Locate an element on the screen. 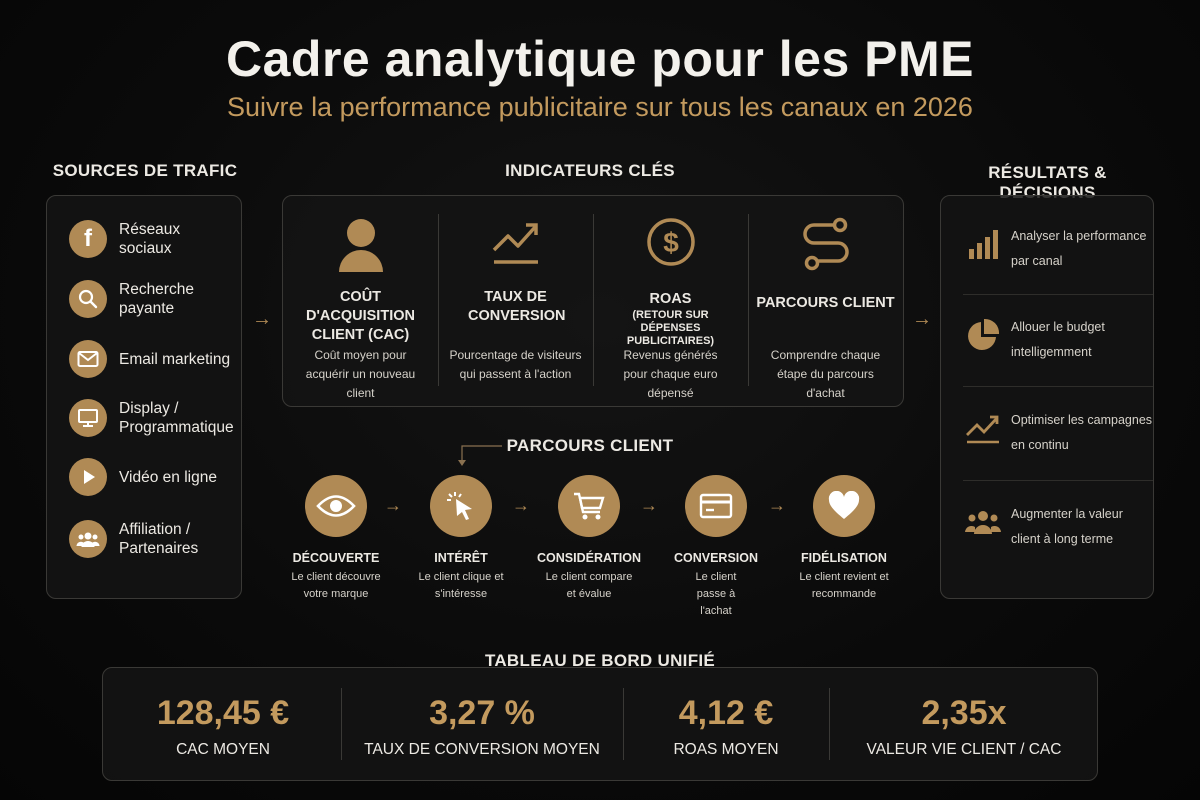 The image size is (1200, 800). result-label: Allouer le budget intelligemment is located at coordinates (1058, 339).